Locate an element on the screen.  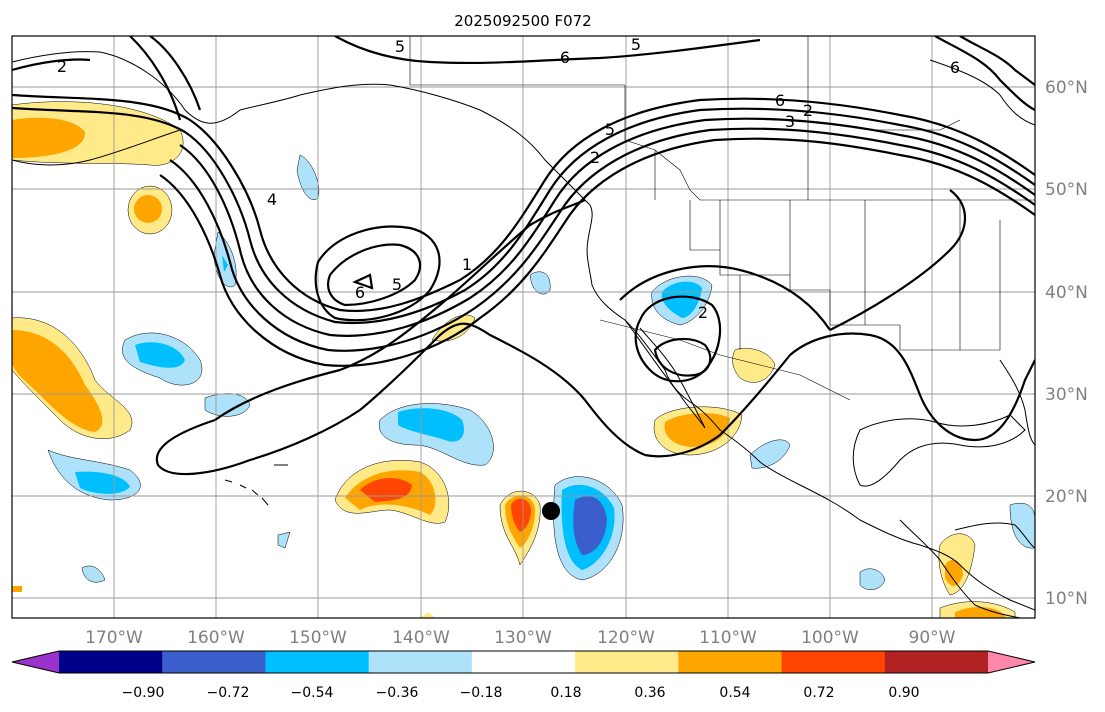
lat-label: 50°N is located at coordinates (1066, 190).